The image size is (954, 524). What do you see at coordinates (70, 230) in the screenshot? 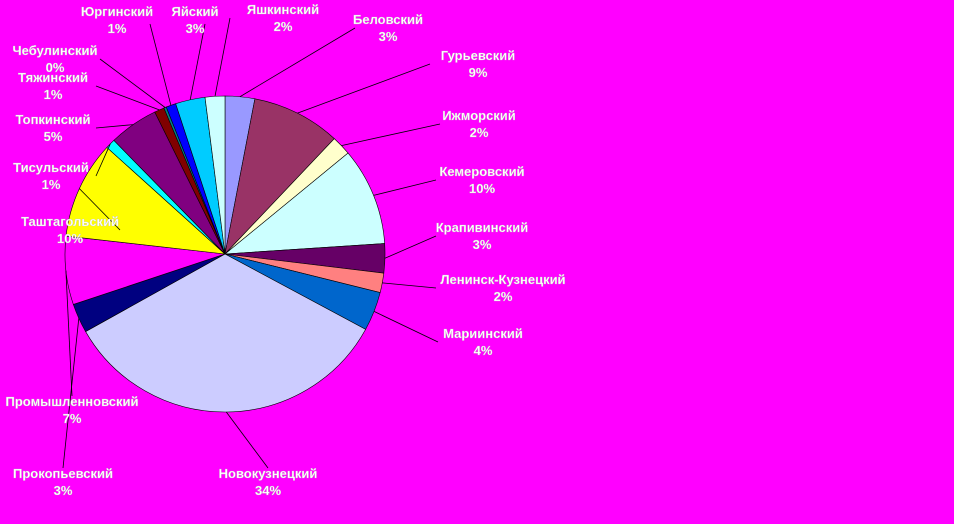
I see `slice-label: Таштагольский 10%` at bounding box center [70, 230].